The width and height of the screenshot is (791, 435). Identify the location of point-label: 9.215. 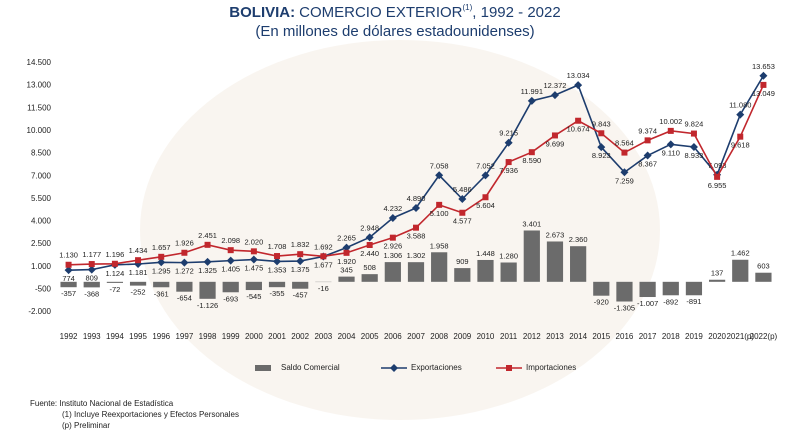
(508, 133).